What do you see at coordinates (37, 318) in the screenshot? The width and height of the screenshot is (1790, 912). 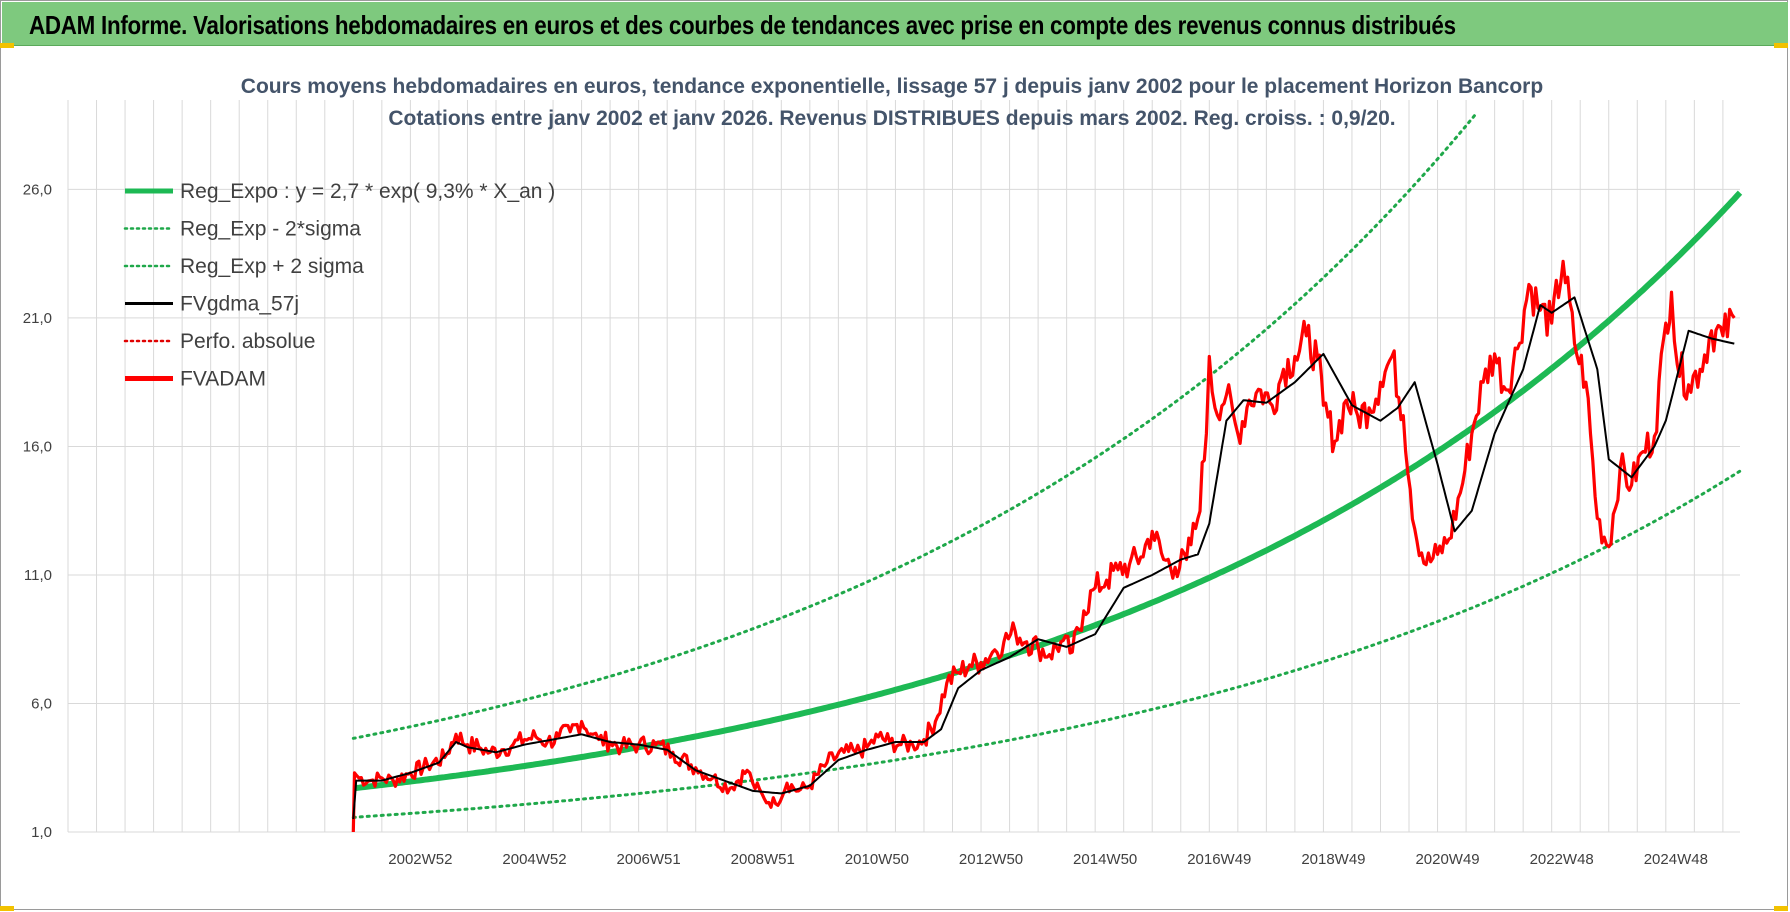 I see `y-tick-label: 21,0` at bounding box center [37, 318].